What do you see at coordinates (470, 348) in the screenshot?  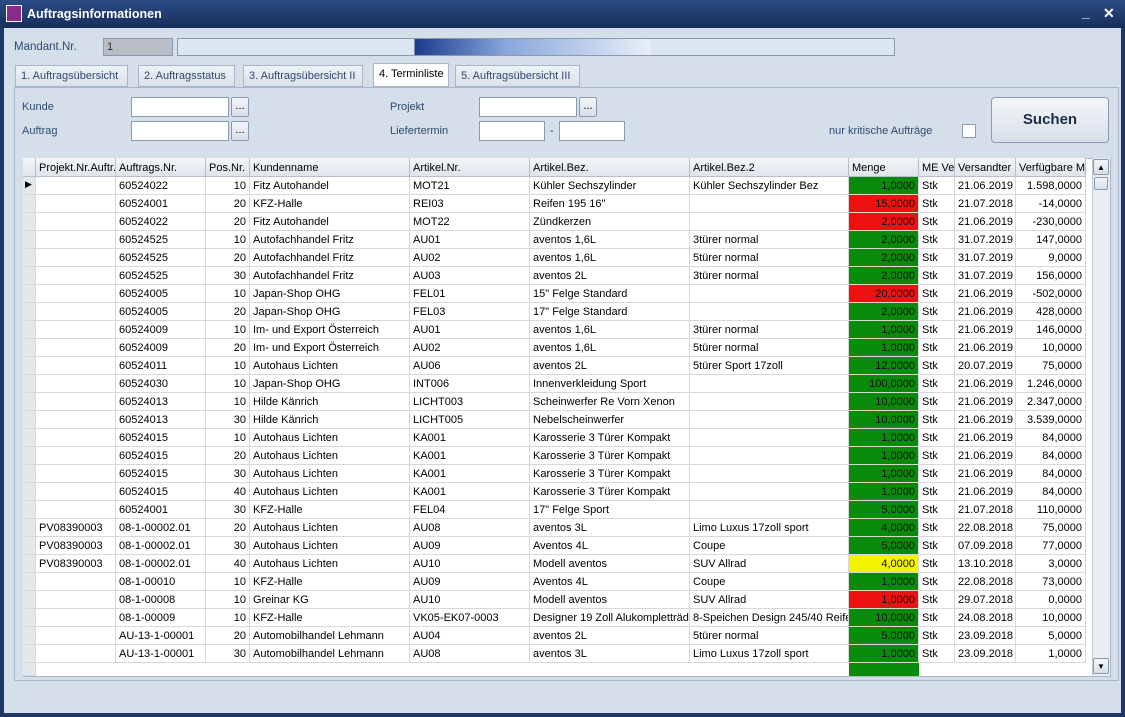 I see `grid-cell: AU02` at bounding box center [470, 348].